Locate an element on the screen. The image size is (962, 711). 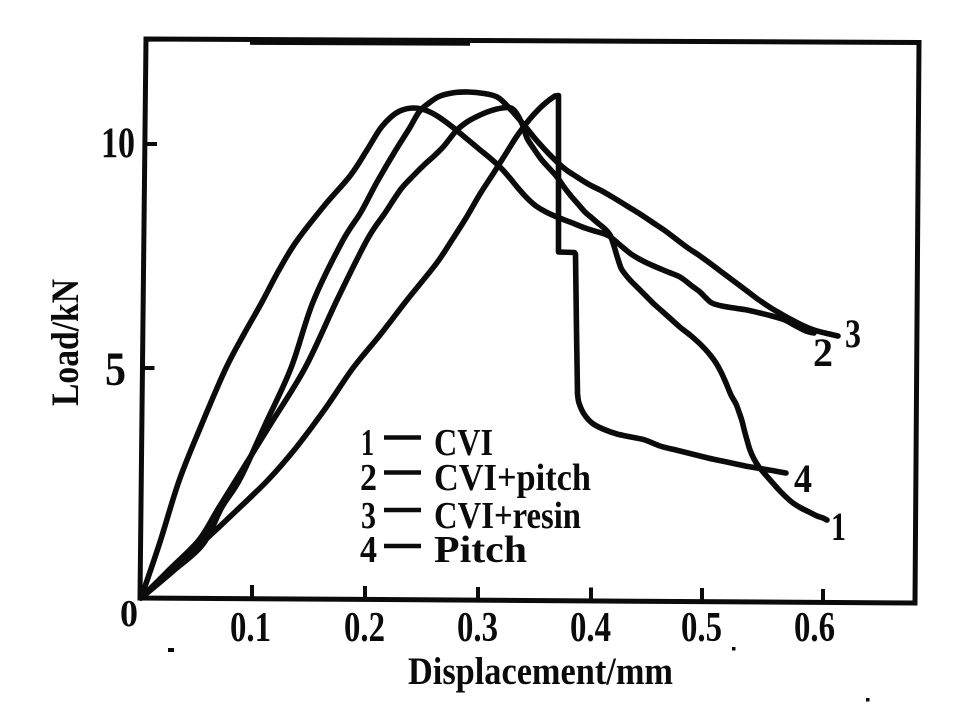
svg-text: Pitch is located at coordinates (480, 550).